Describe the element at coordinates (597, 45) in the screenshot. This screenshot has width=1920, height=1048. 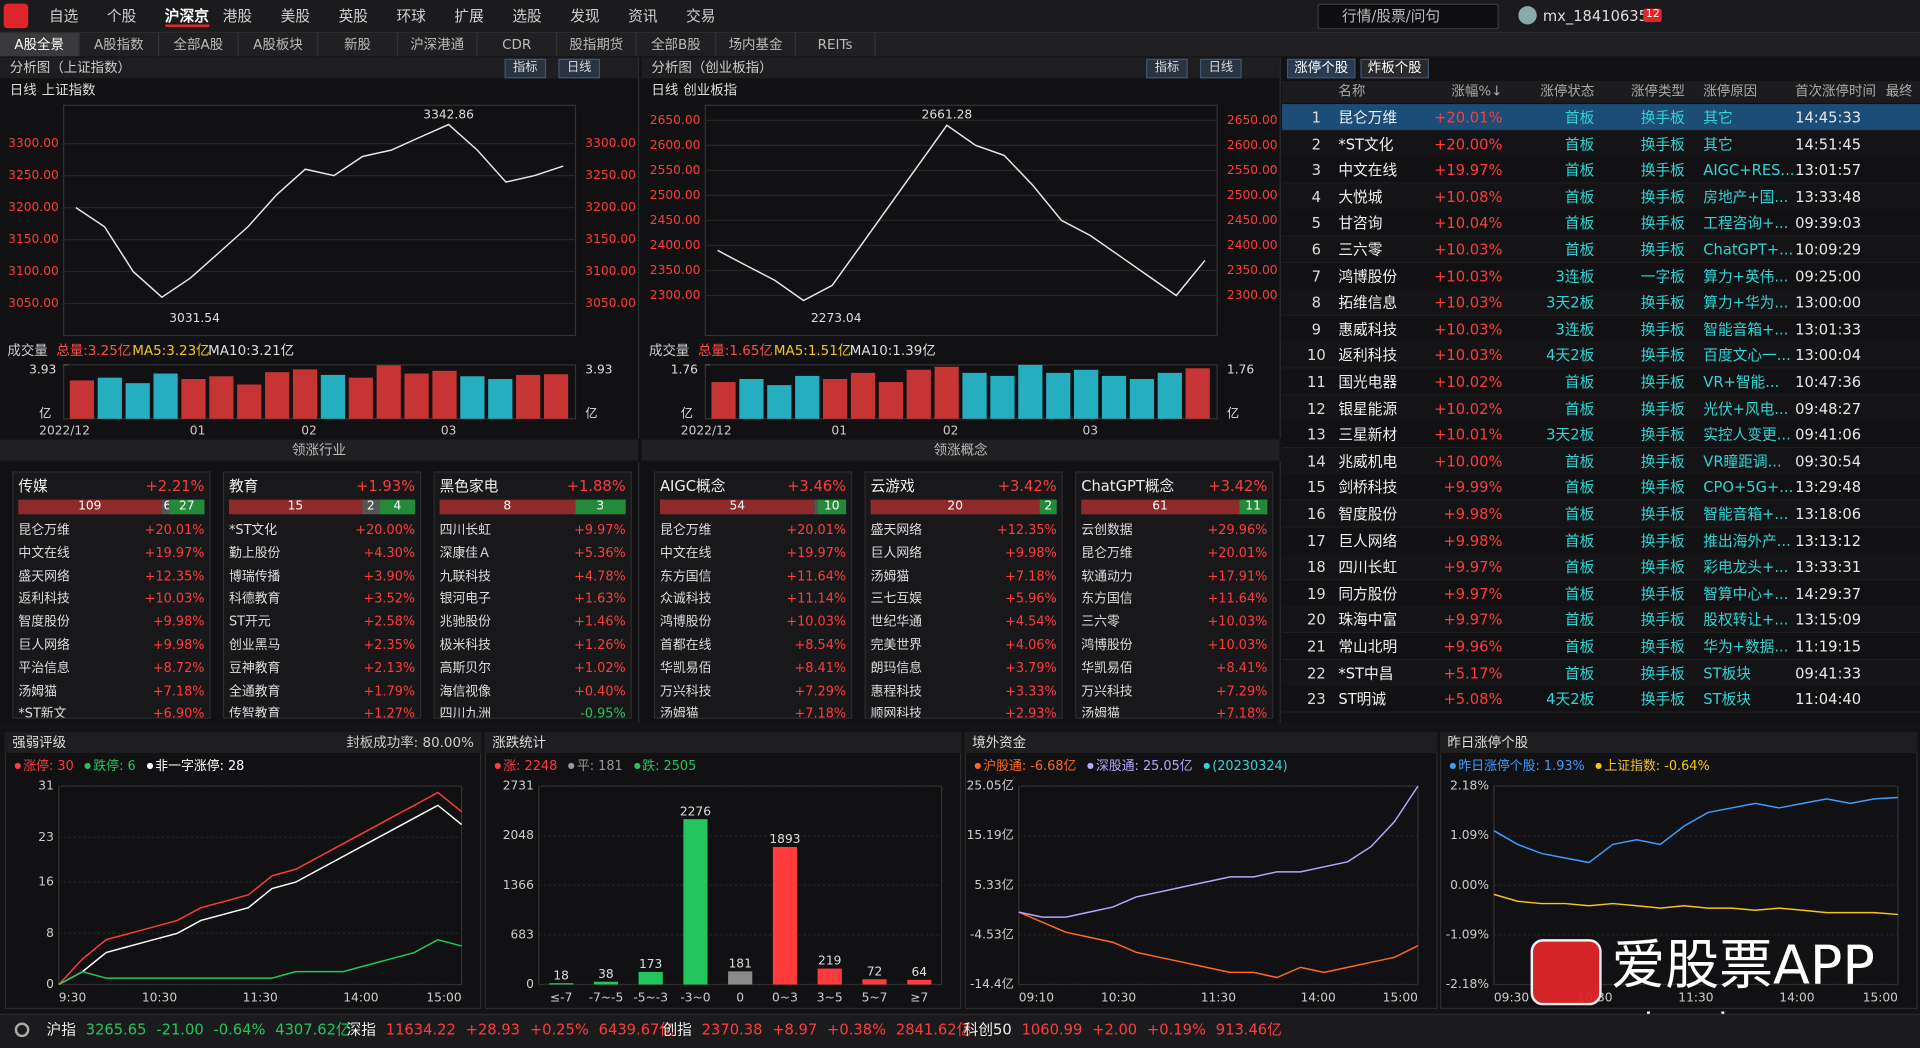
I see `sub-tab: 股指期货` at that location.